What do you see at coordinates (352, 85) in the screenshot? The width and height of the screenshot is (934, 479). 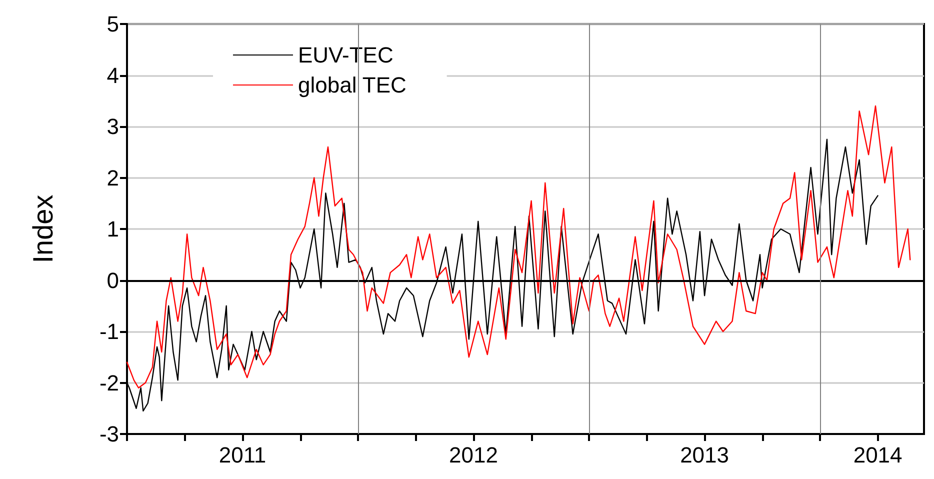 I see `legend-label: global TEC` at bounding box center [352, 85].